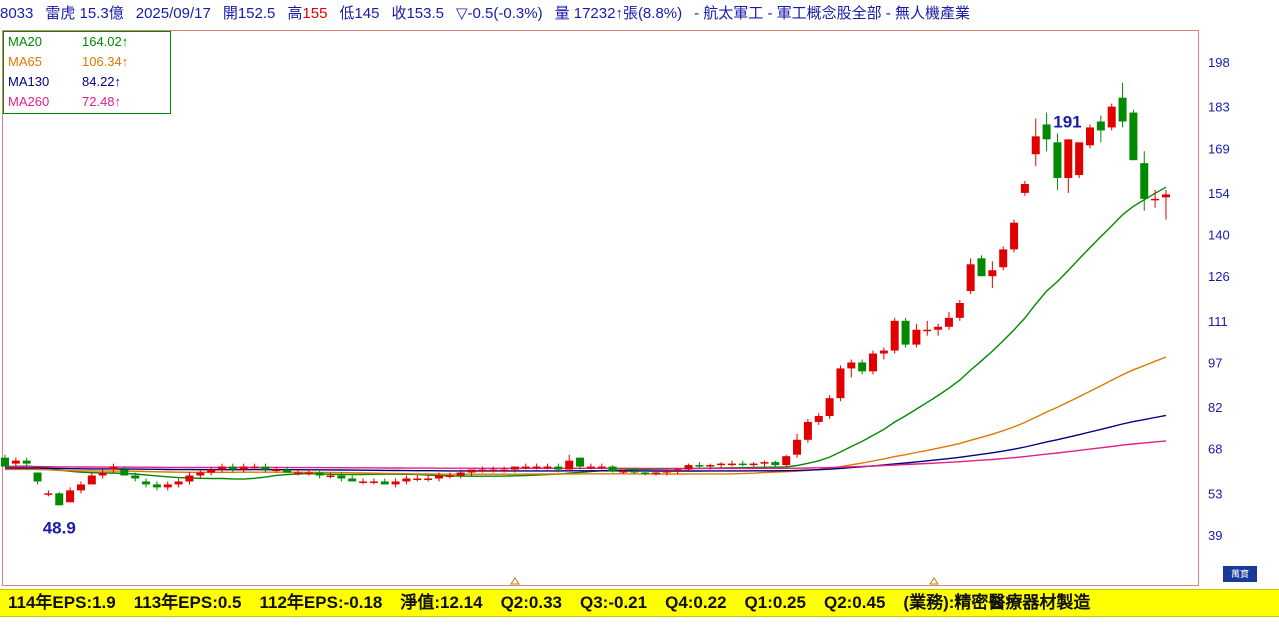  Describe the element at coordinates (1240, 574) in the screenshot. I see `brand-logo: 萬寶` at that location.